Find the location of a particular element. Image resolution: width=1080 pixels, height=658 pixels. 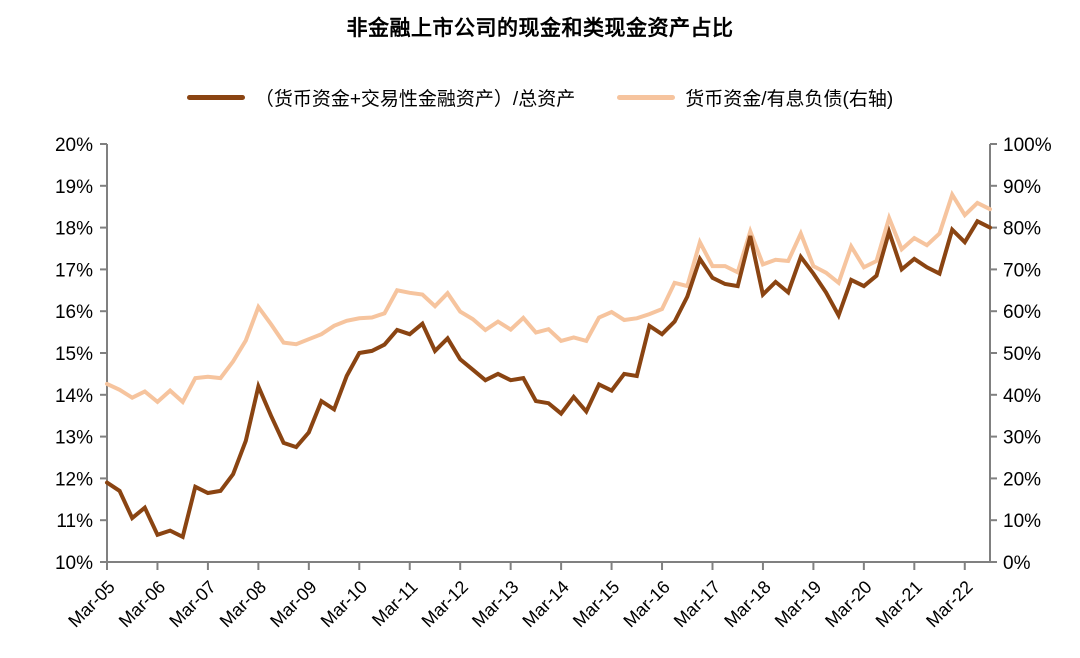

x-axis-label: Mar-09 is located at coordinates (293, 604).